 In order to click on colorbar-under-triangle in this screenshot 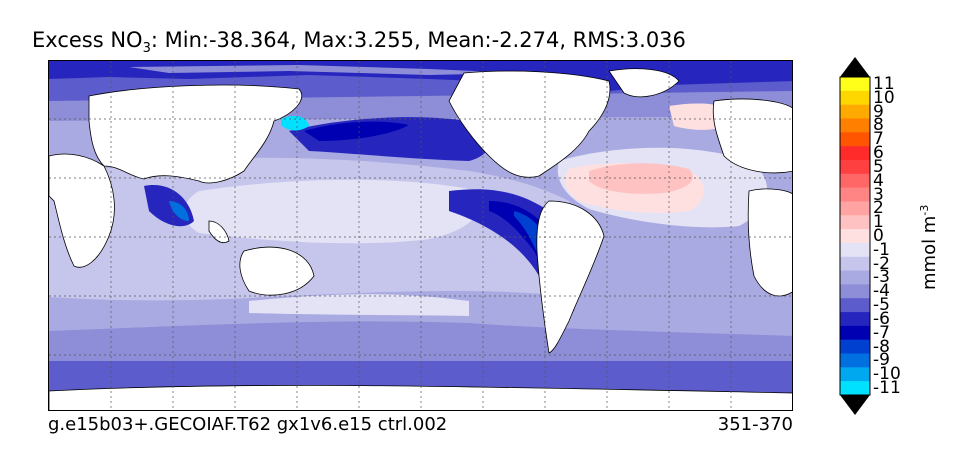, I will do `click(855, 405)`.